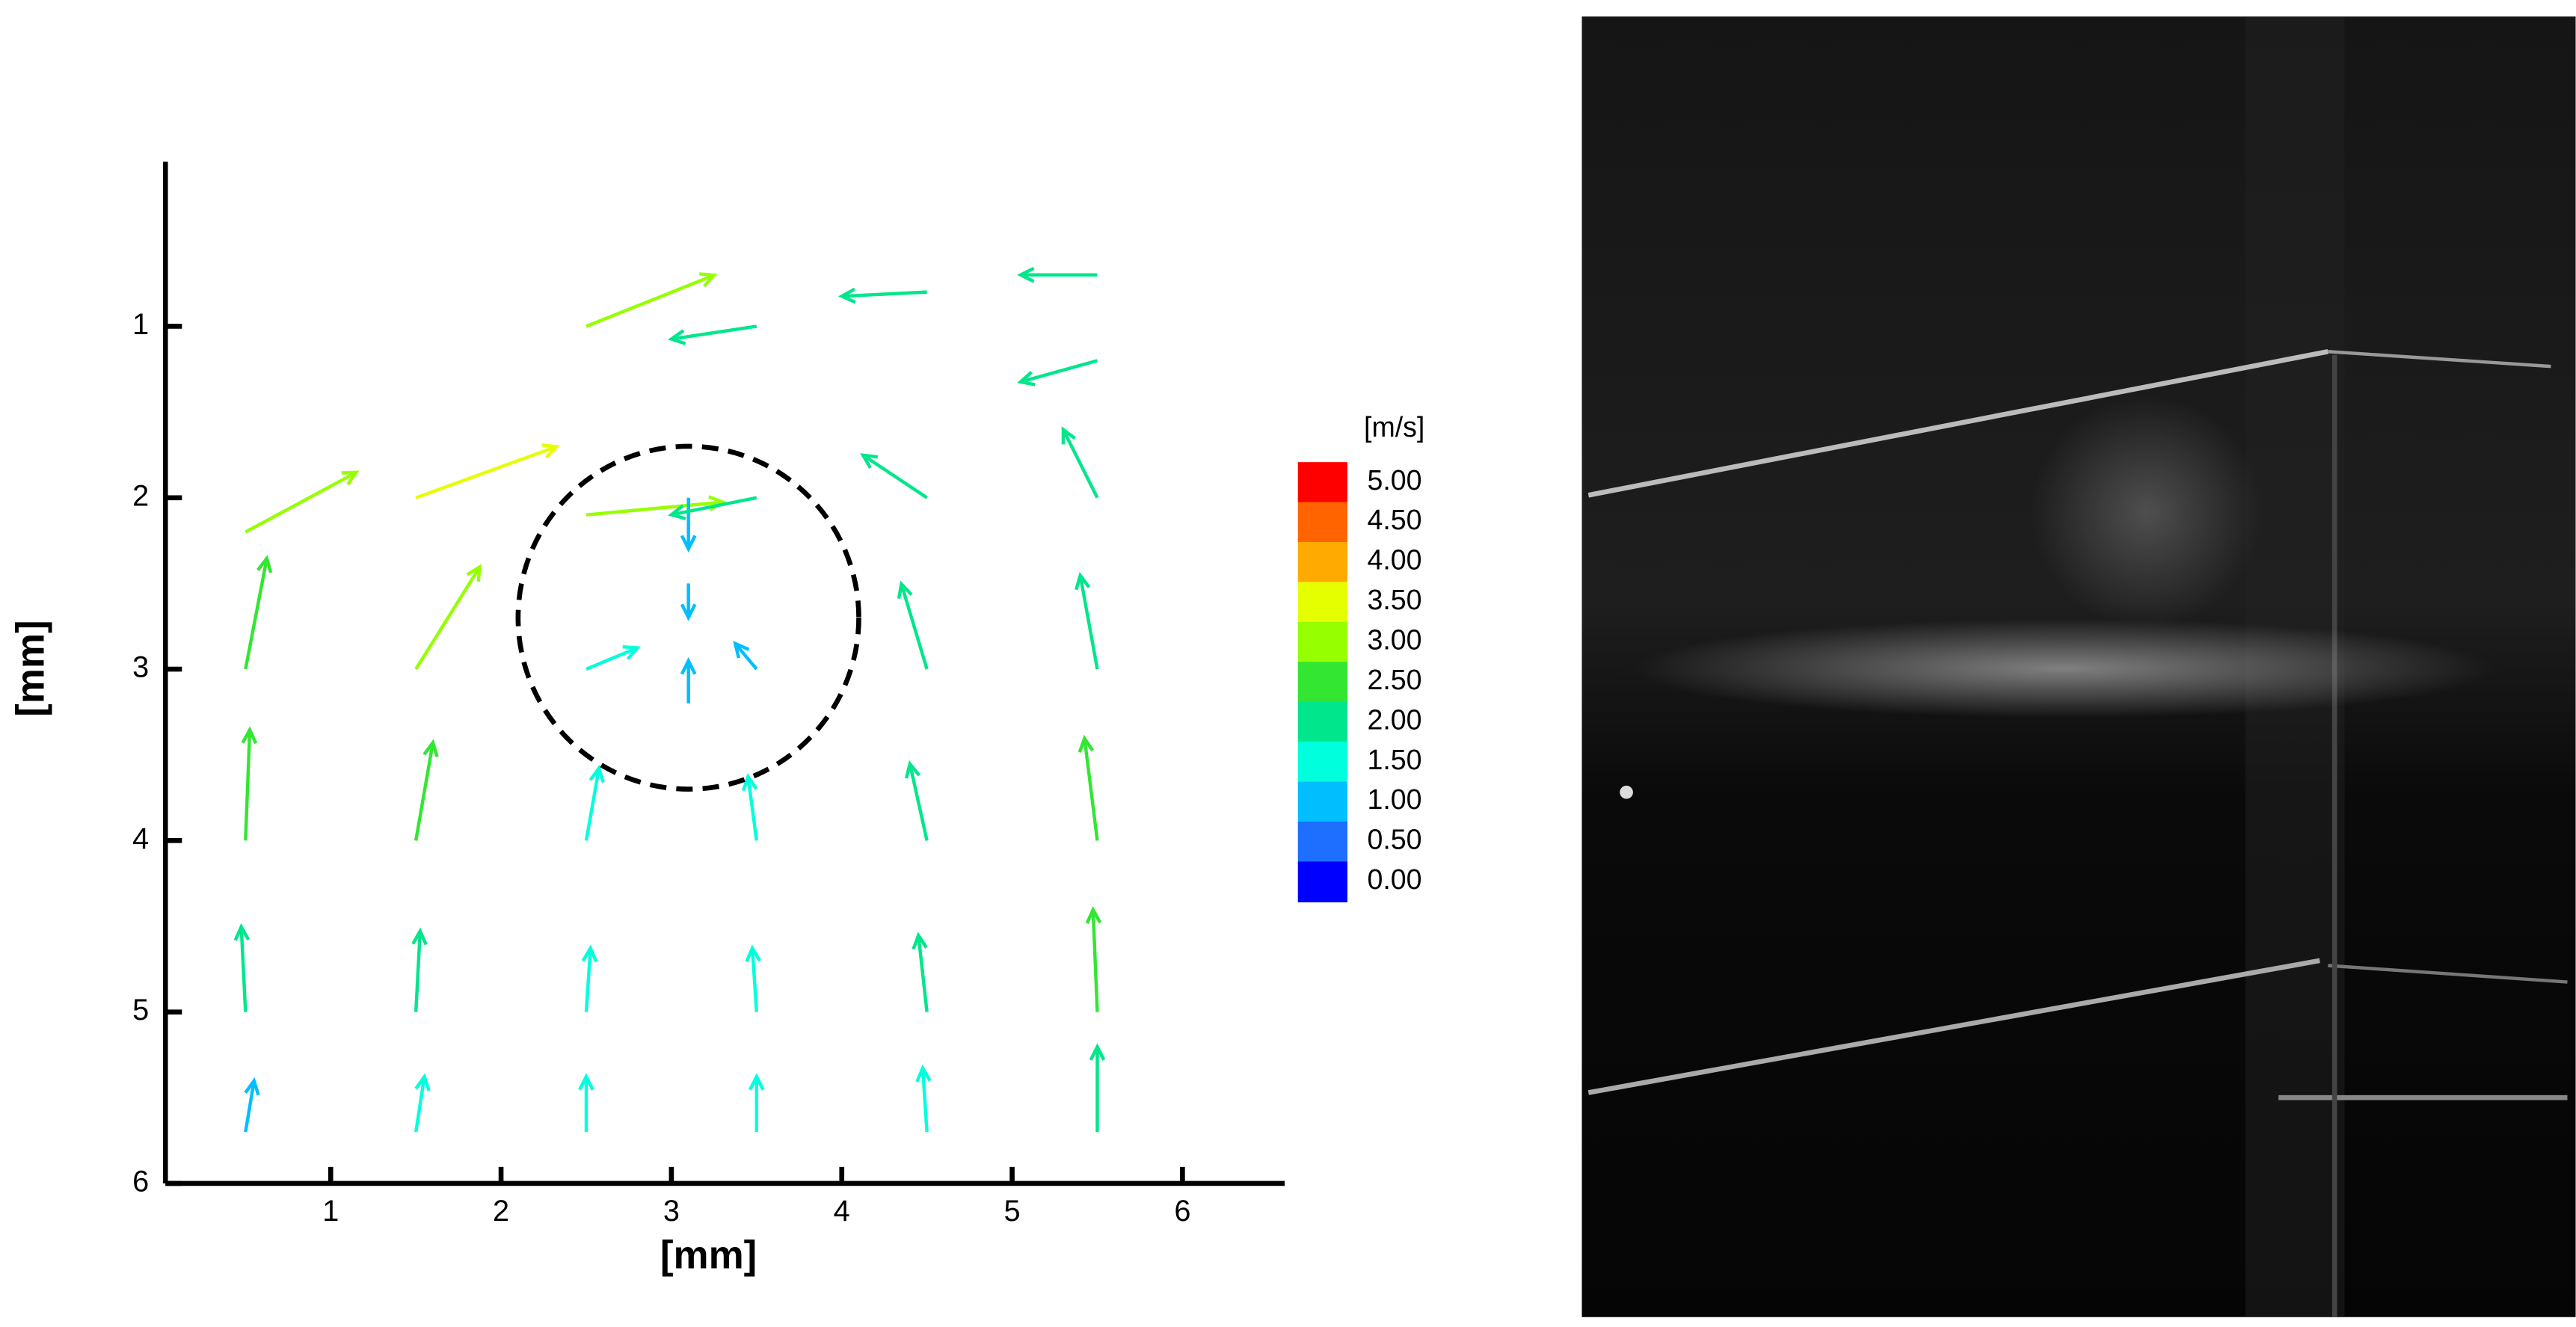 The image size is (2576, 1327). I want to click on colorbar-label: 1.00, so click(1394, 799).